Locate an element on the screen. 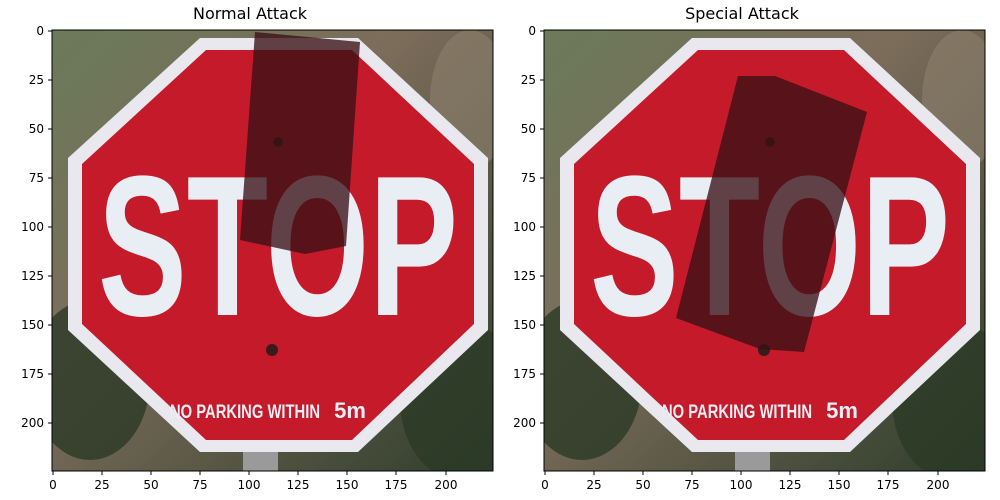  panel-title: Special Attack is located at coordinates (742, 13).